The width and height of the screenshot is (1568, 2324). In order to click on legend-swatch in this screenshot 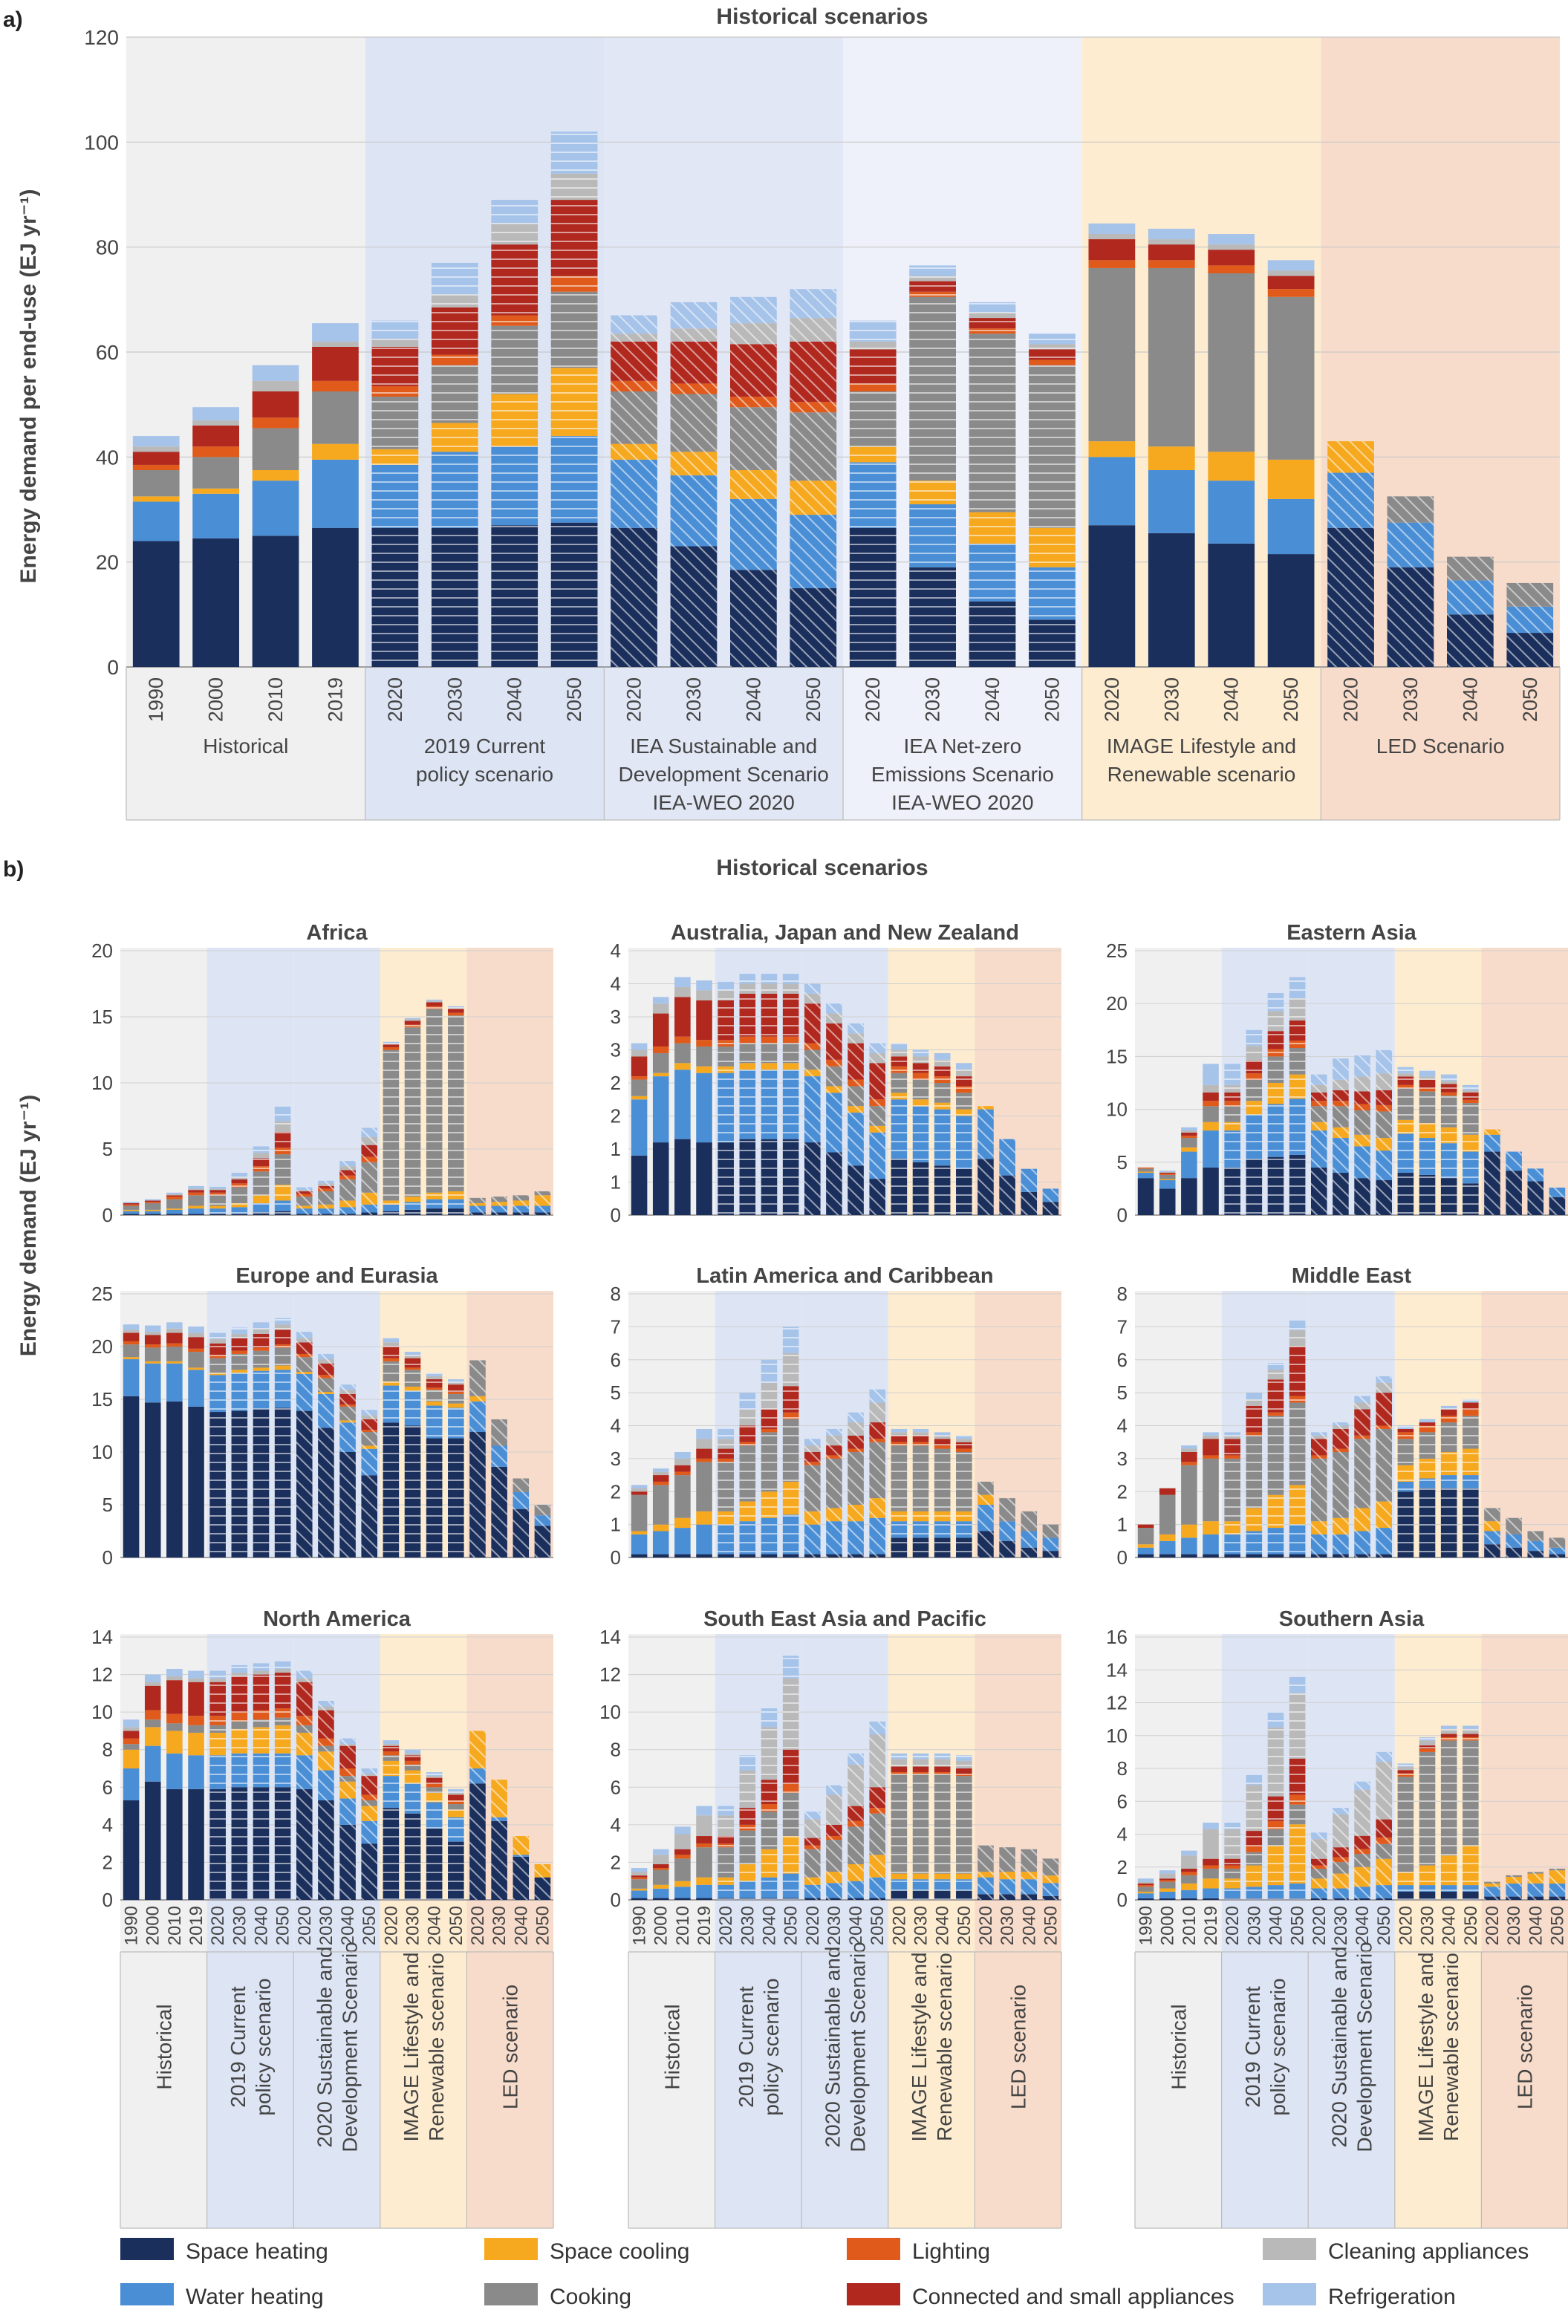, I will do `click(511, 2249)`.